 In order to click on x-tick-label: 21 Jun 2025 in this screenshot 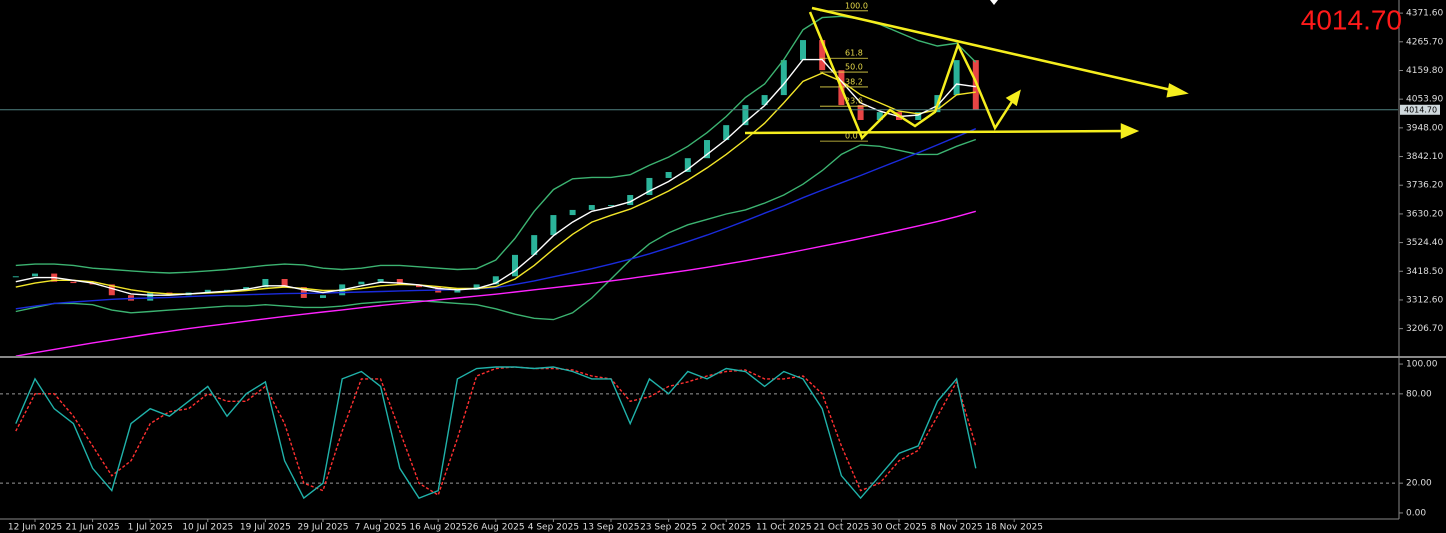, I will do `click(93, 528)`.